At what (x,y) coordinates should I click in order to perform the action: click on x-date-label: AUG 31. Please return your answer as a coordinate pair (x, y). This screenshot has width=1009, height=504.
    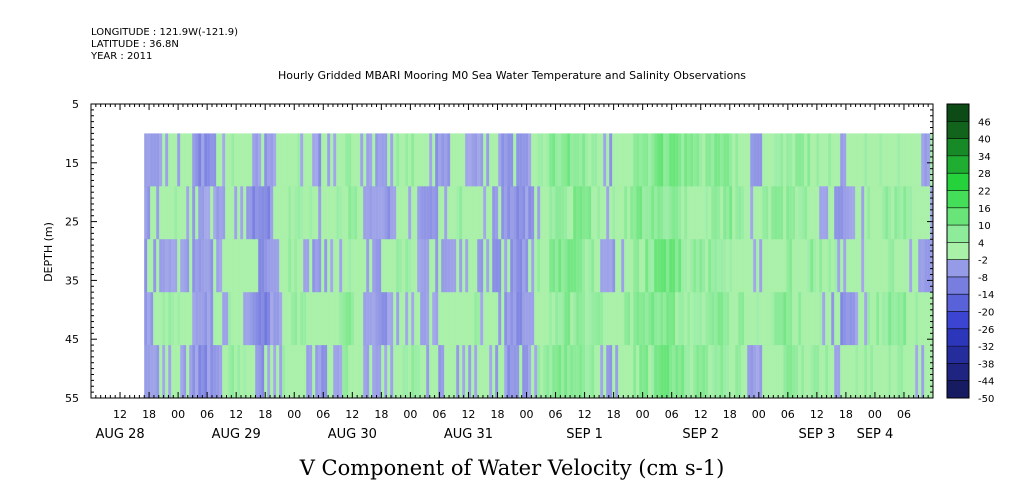
    Looking at the image, I should click on (468, 434).